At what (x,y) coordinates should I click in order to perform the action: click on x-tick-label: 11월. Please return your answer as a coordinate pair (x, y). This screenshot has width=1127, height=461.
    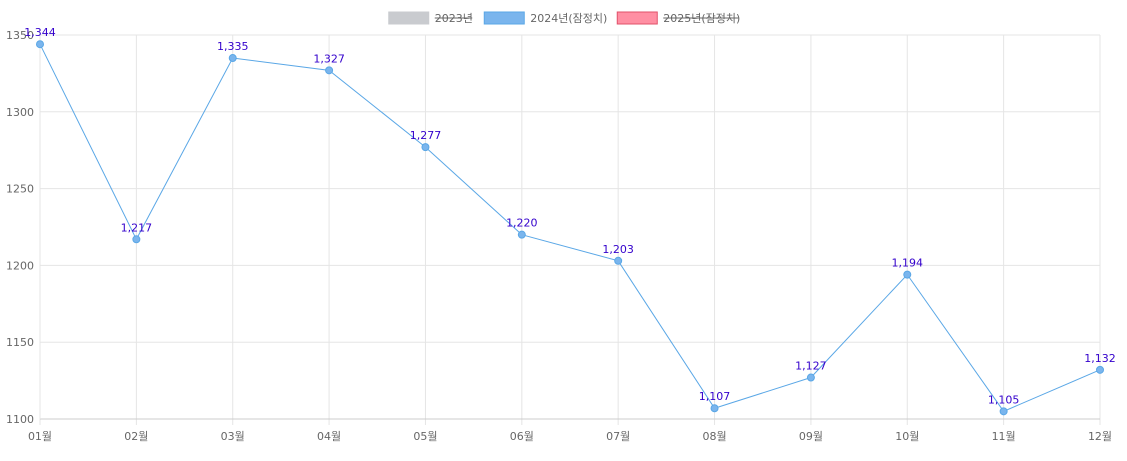
    Looking at the image, I should click on (1004, 436).